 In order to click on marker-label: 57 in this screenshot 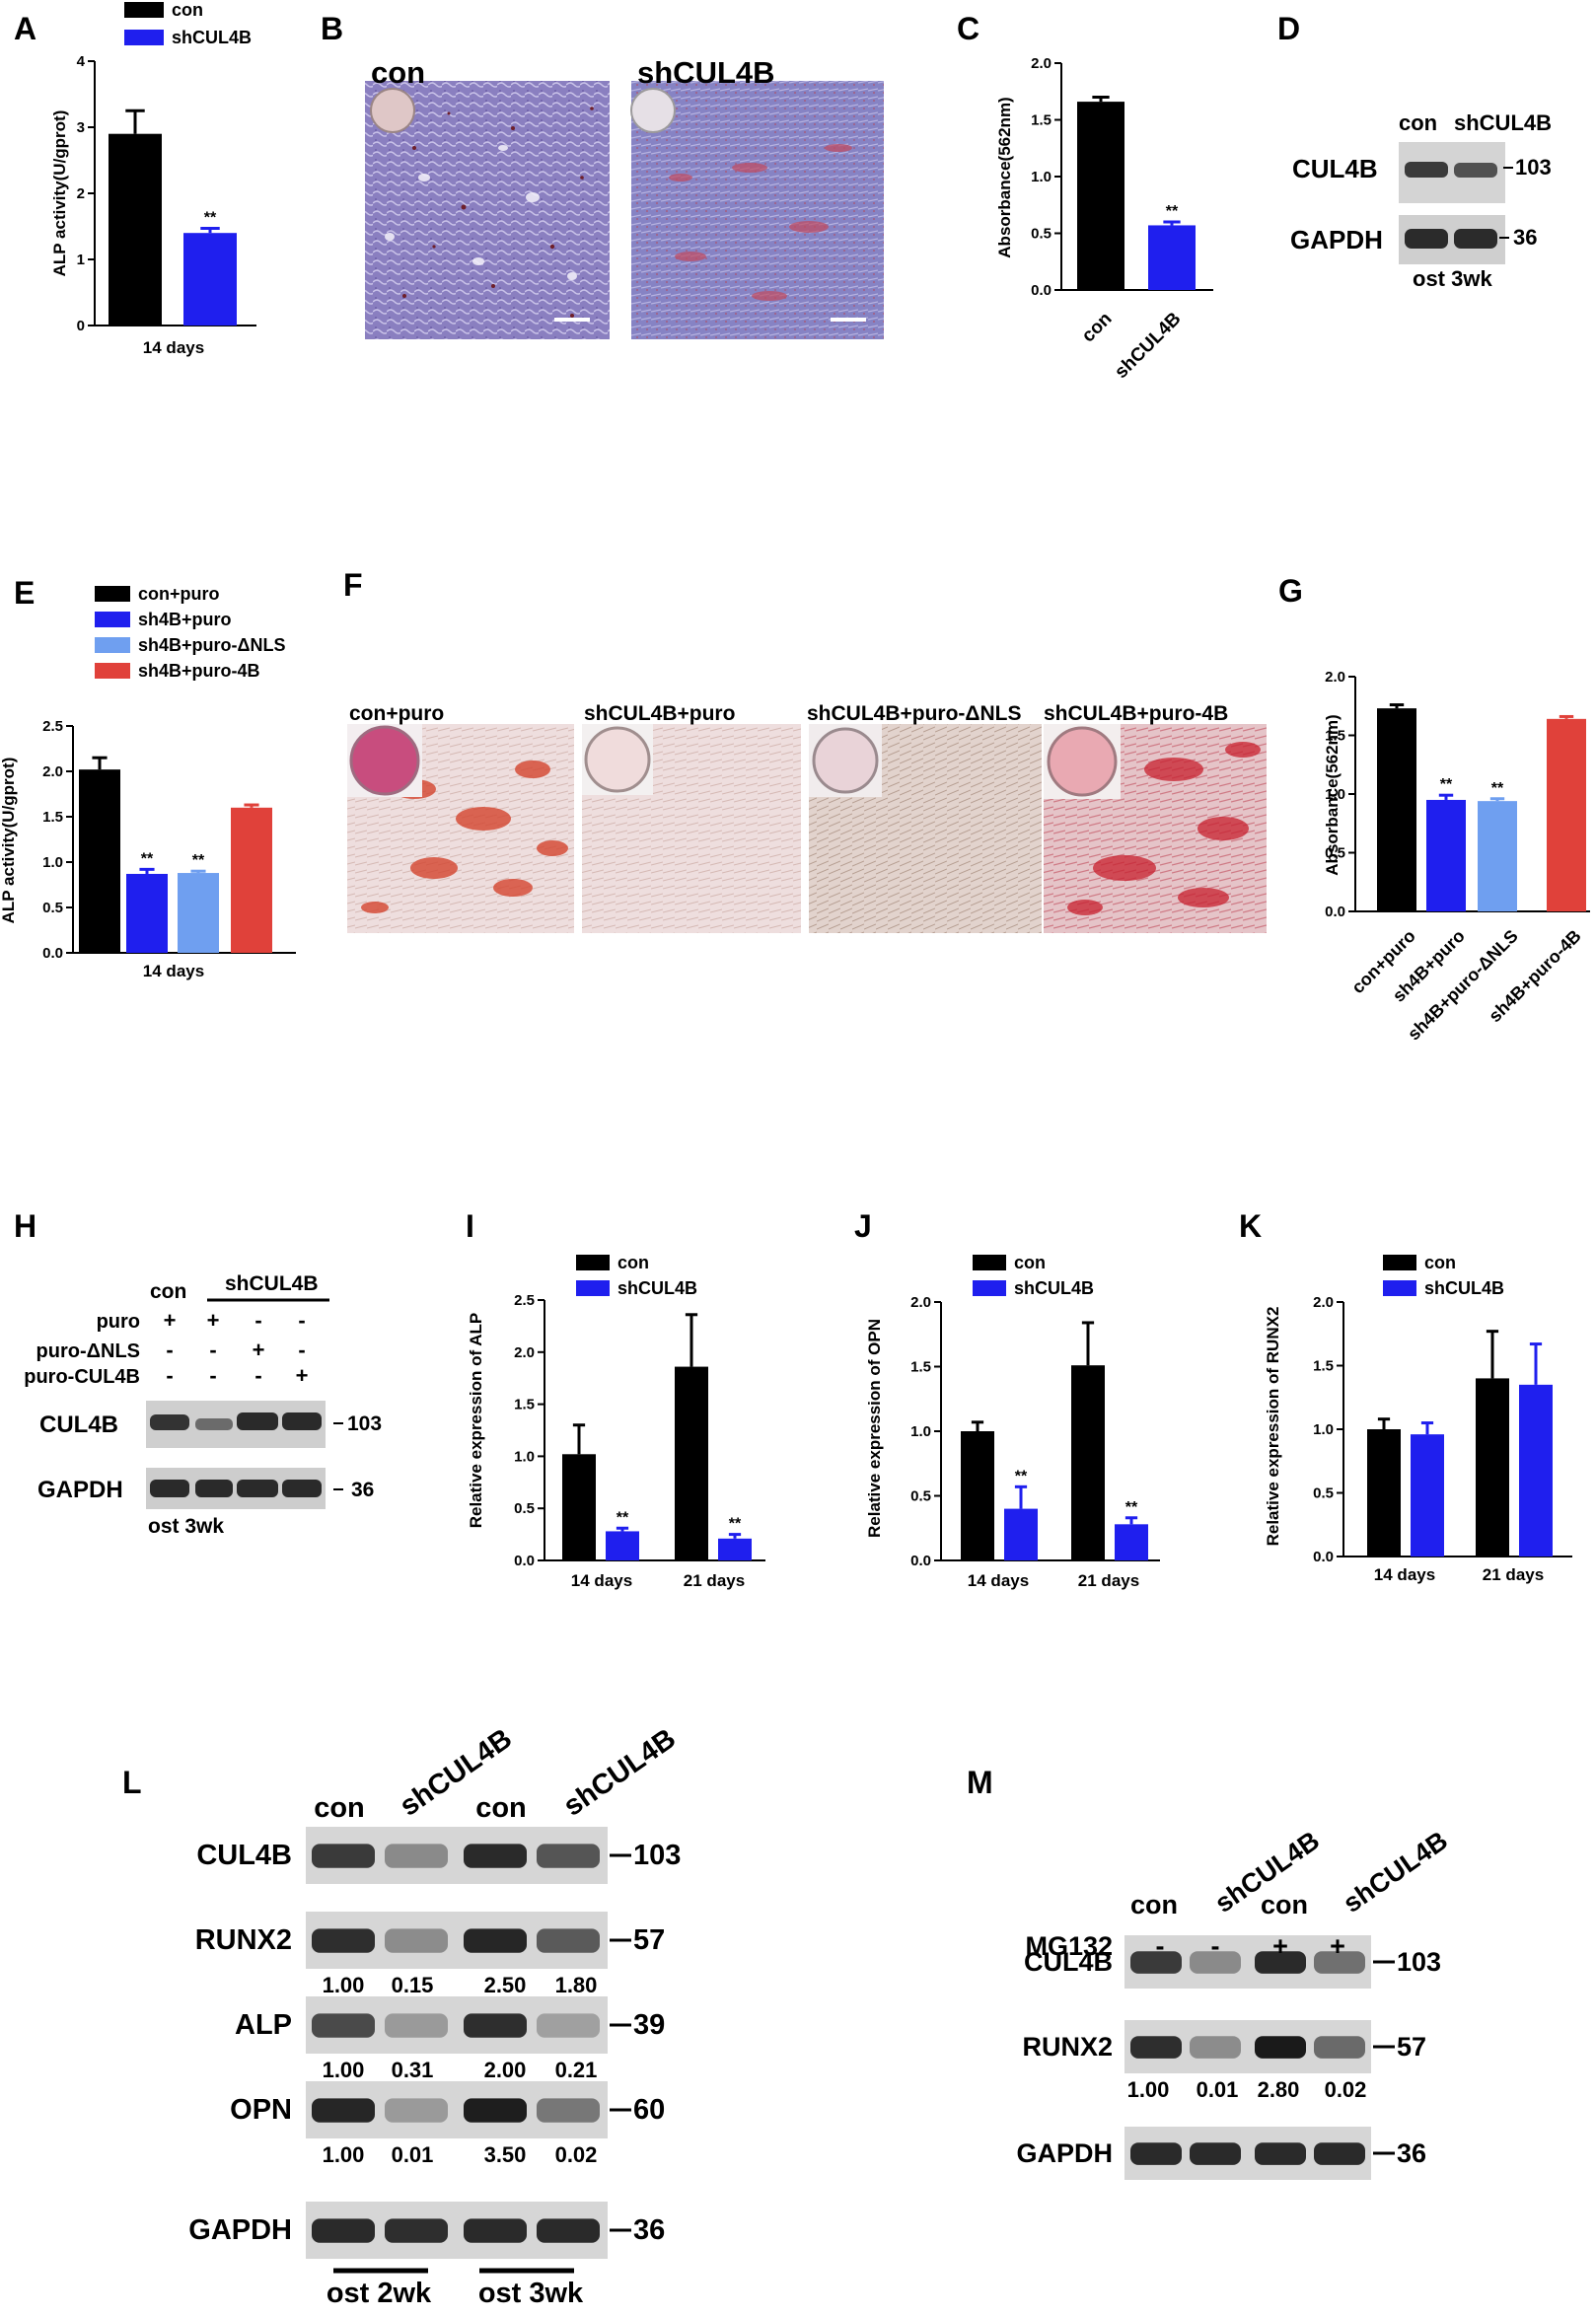, I will do `click(1411, 2047)`.